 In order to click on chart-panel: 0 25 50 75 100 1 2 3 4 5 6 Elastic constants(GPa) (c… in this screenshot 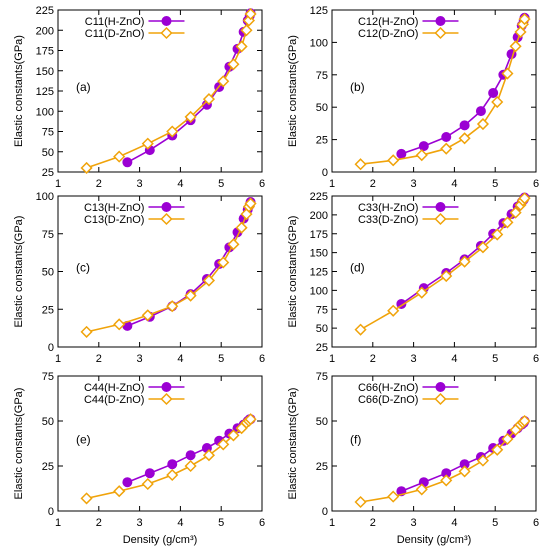, I will do `click(139, 278)`.